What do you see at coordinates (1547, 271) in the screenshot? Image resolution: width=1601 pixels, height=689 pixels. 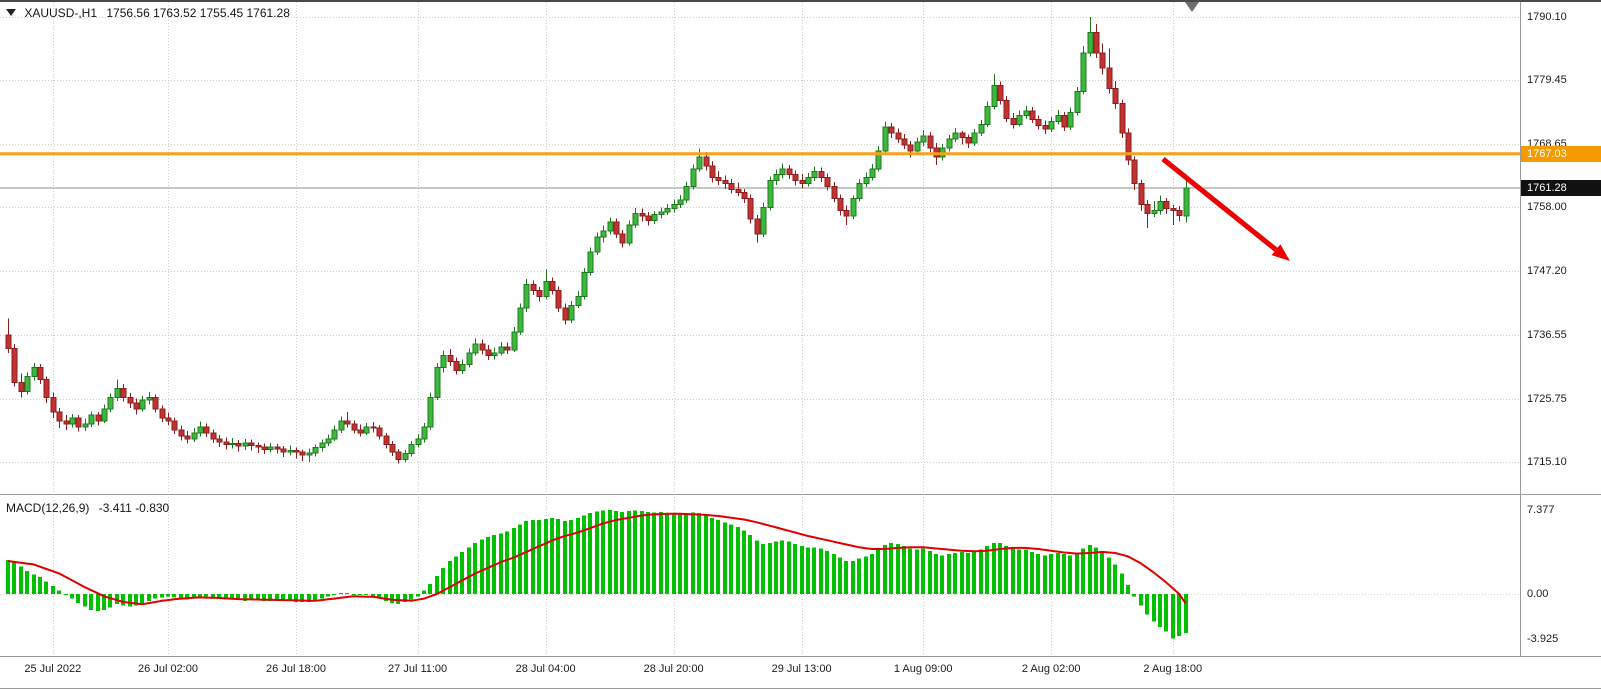 I see `price-tick-label: 1747.20` at bounding box center [1547, 271].